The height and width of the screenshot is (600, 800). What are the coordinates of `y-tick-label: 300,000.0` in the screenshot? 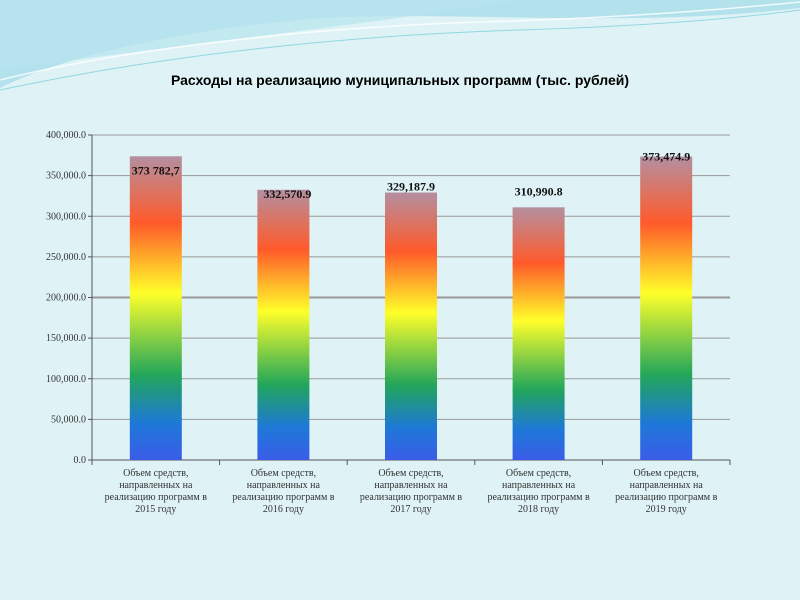 It's located at (66, 216).